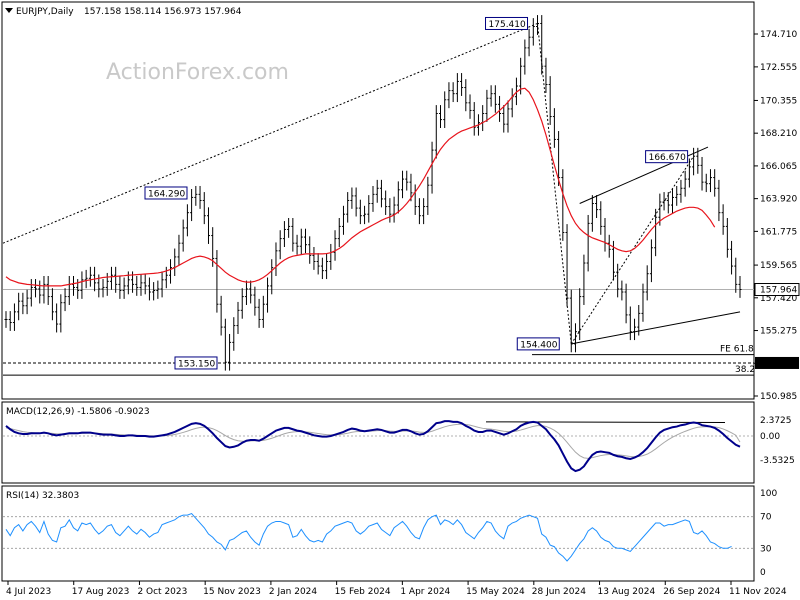  I want to click on x-tick-label: 15 Nov 2023, so click(232, 592).